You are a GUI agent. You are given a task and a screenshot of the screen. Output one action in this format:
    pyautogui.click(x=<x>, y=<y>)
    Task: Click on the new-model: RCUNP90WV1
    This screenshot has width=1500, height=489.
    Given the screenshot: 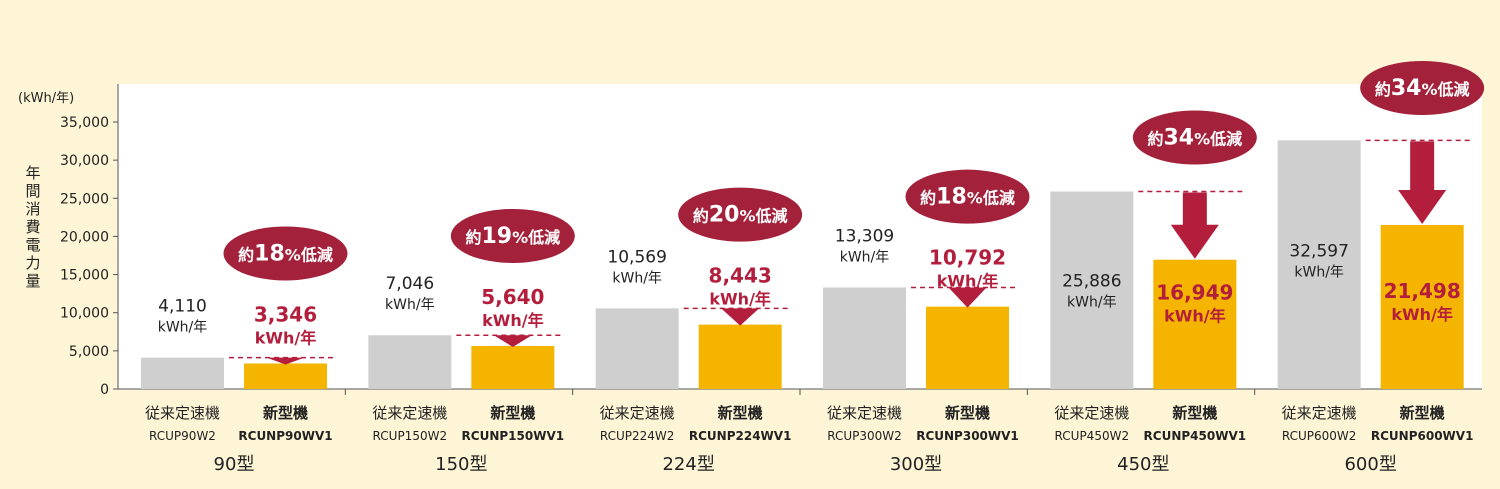 What is the action you would take?
    pyautogui.click(x=285, y=436)
    